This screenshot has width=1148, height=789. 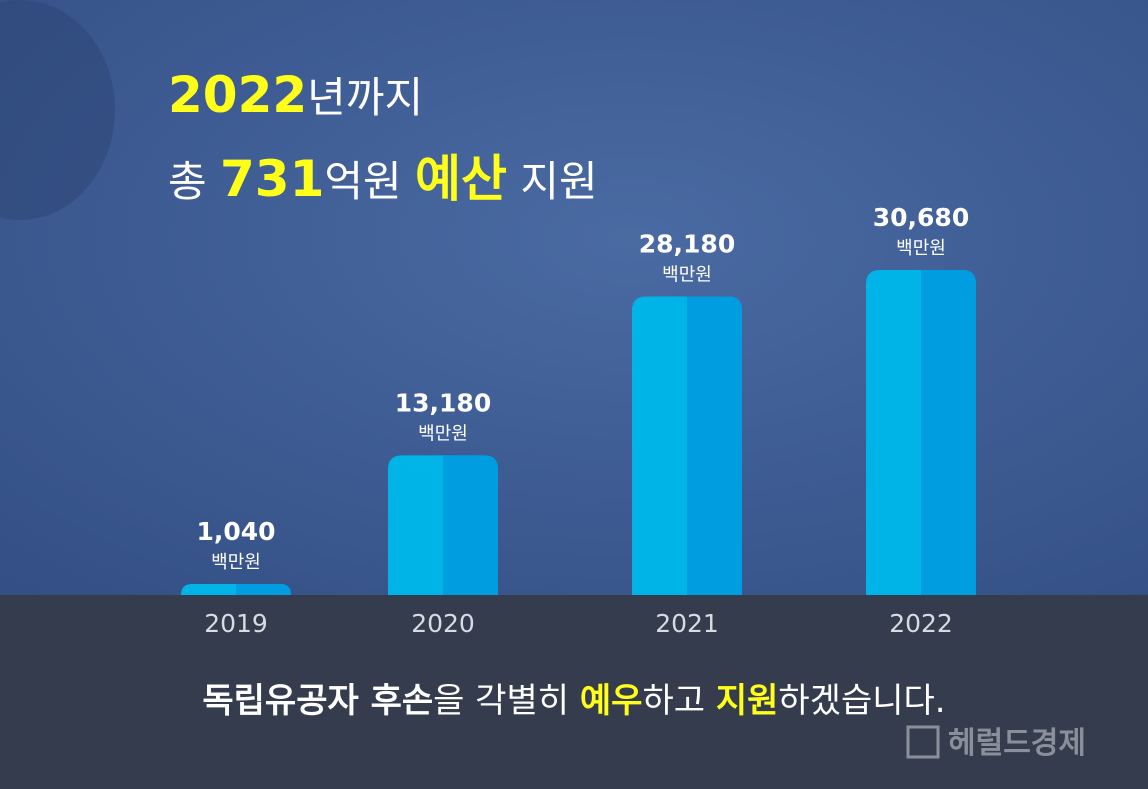 I want to click on title-segment: 예산, so click(x=461, y=179).